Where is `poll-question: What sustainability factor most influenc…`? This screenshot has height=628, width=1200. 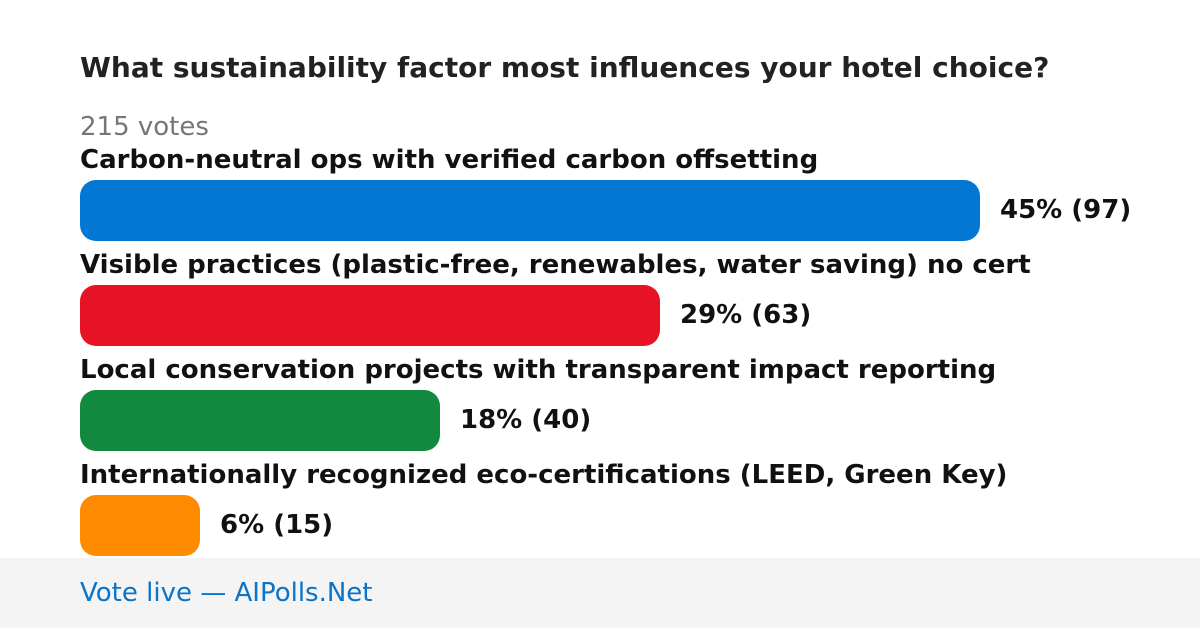 poll-question: What sustainability factor most influenc… is located at coordinates (565, 67).